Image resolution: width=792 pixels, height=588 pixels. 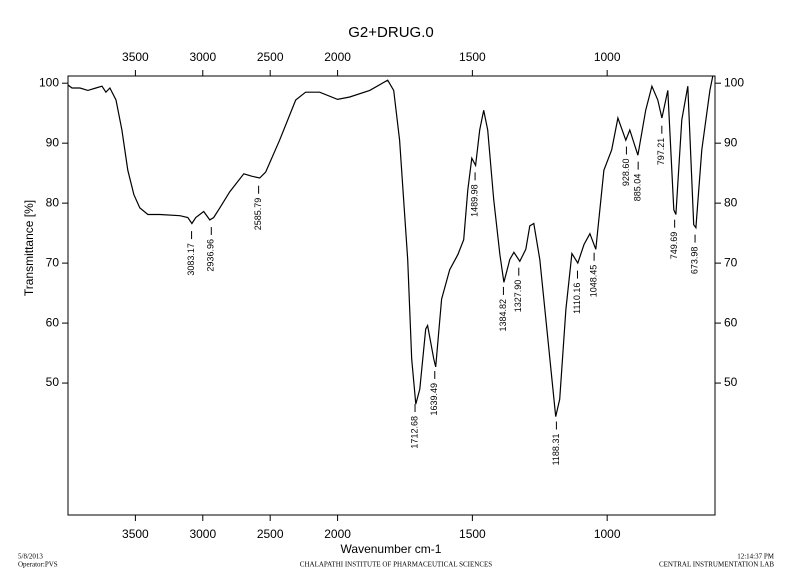 What do you see at coordinates (414, 432) in the screenshot?
I see `peak-label: 1712.68` at bounding box center [414, 432].